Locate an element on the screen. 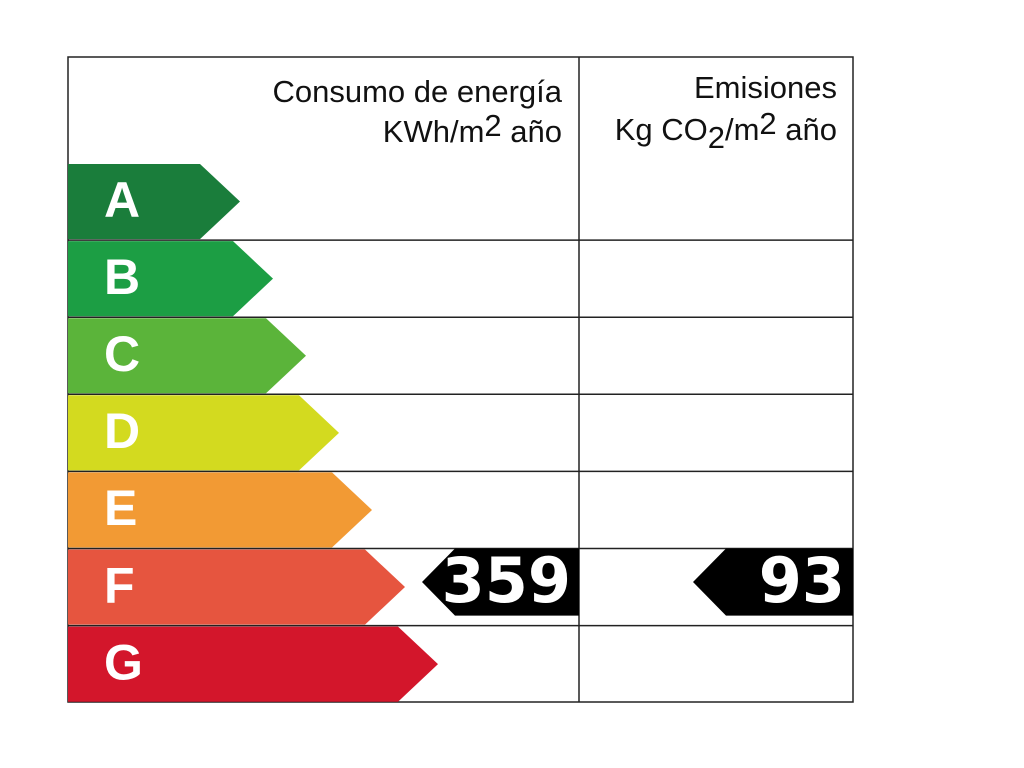  value-label: 93 is located at coordinates (802, 580).